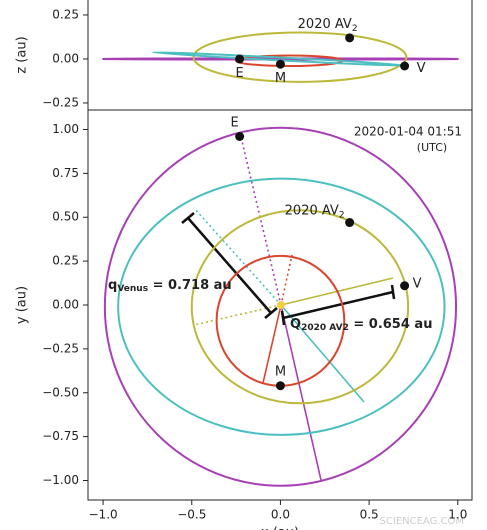  Describe the element at coordinates (288, 269) in the screenshot. I see `distance-bars` at that location.